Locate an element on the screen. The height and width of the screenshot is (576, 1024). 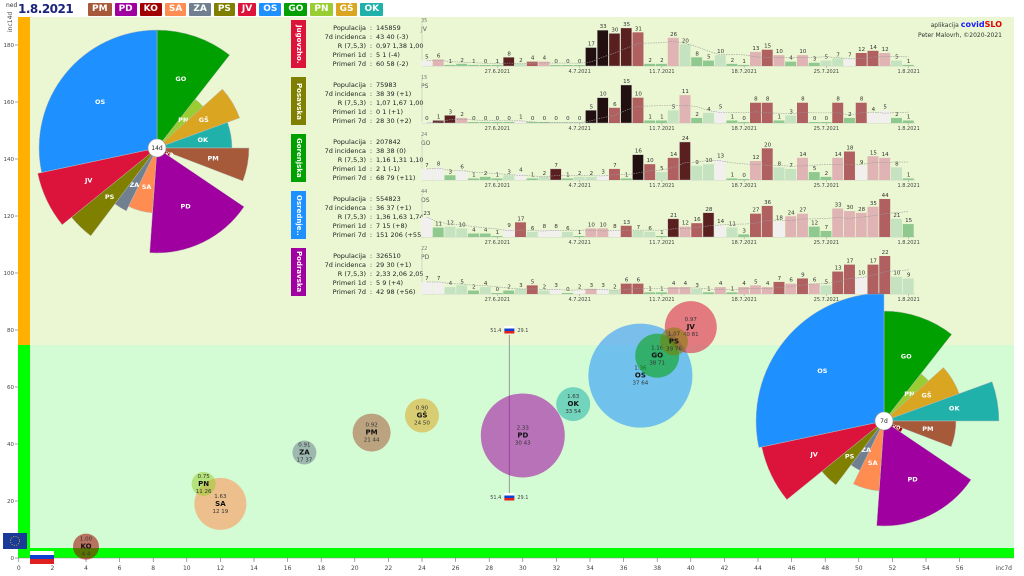
stat-row: Primeri 7d:68 79 (+11) is located at coordinates (366, 178).